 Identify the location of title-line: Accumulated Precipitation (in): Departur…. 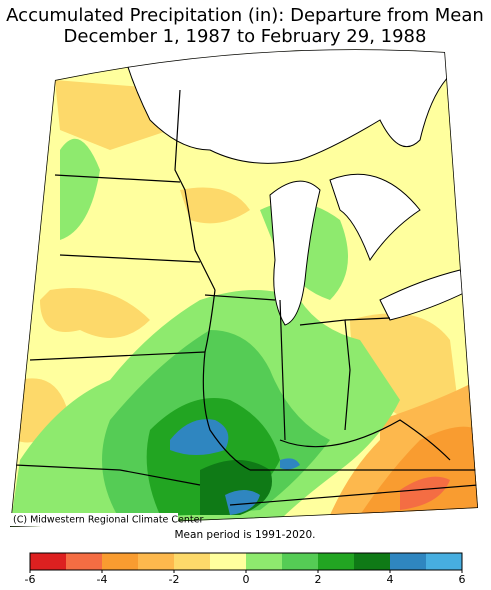
(245, 15).